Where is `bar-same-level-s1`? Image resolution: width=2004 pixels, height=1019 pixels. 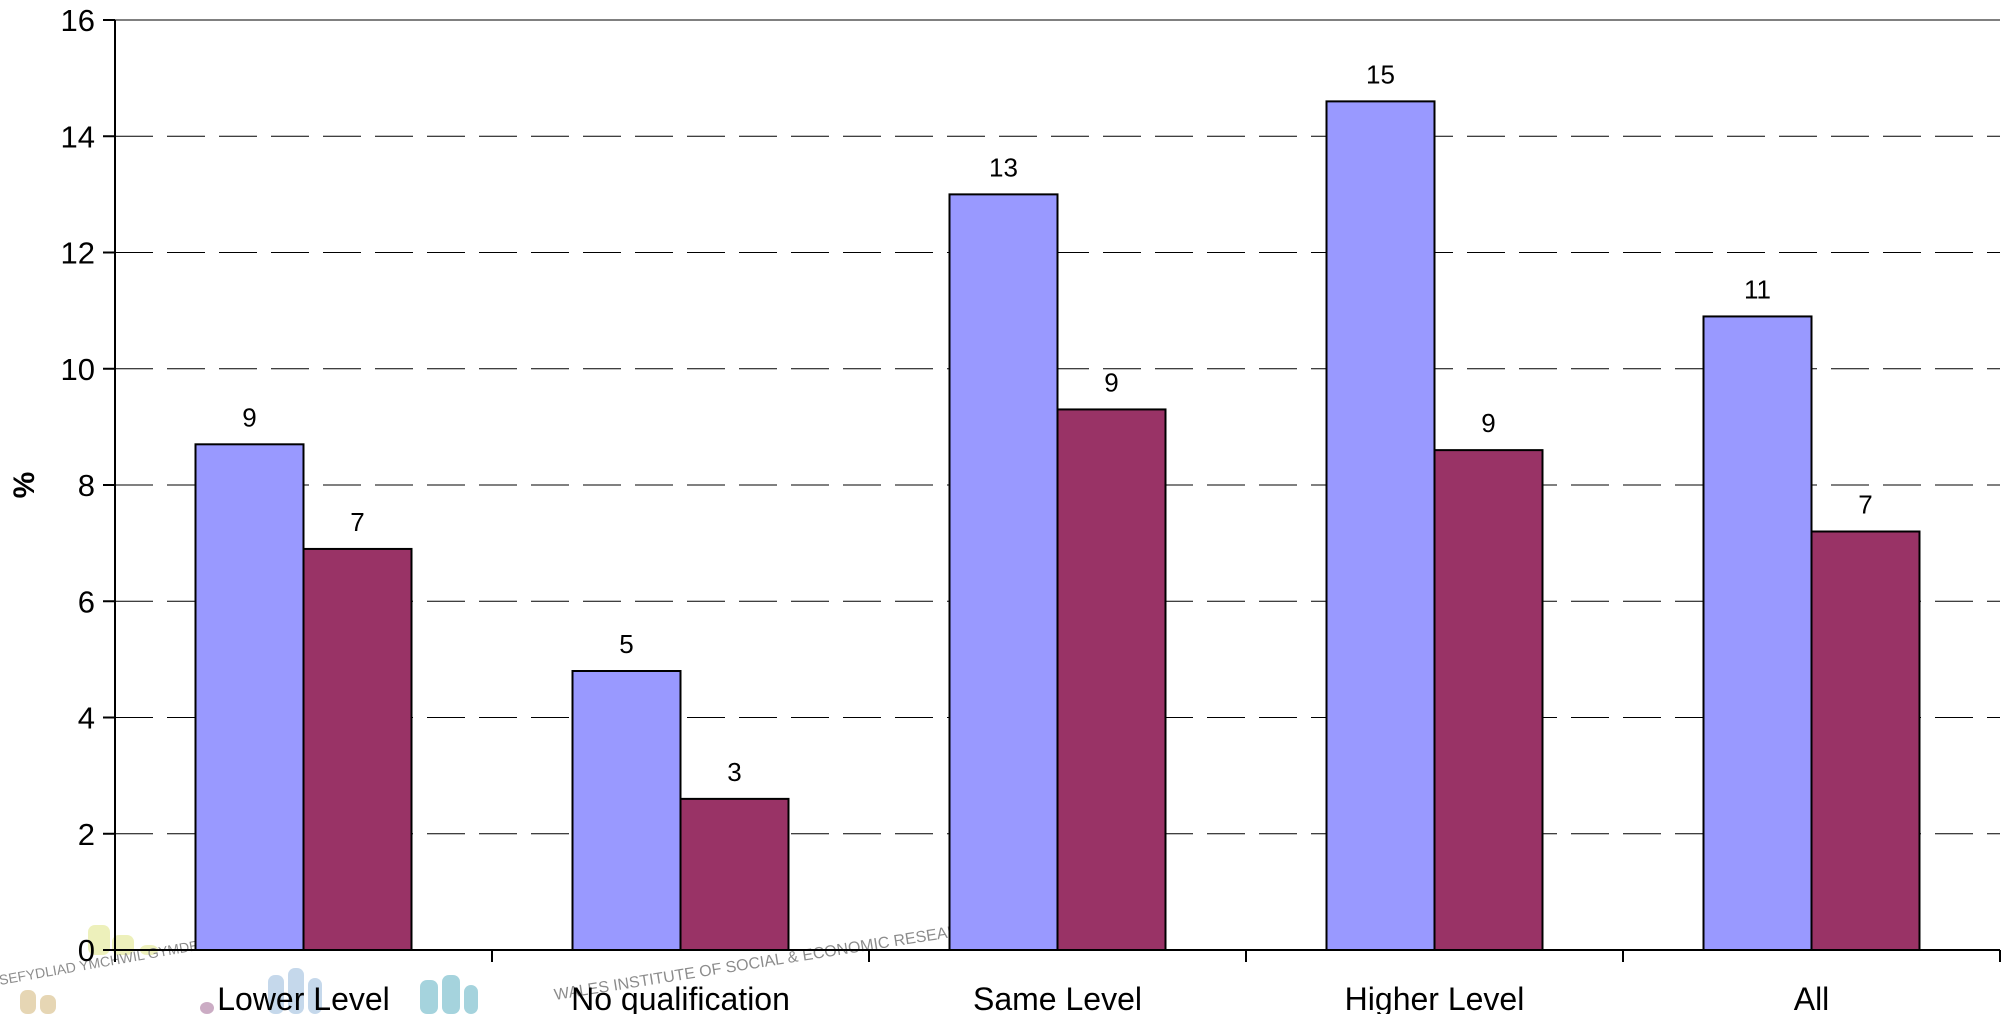 bar-same-level-s1 is located at coordinates (1003, 572).